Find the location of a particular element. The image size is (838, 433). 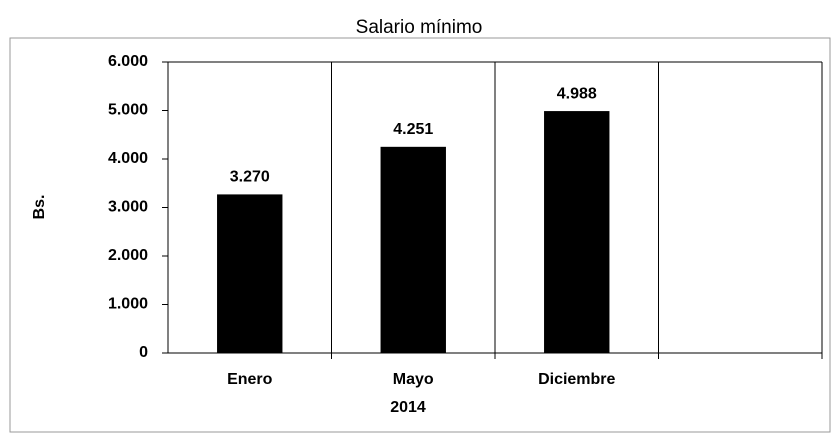

value-label: 4.988 is located at coordinates (577, 93).